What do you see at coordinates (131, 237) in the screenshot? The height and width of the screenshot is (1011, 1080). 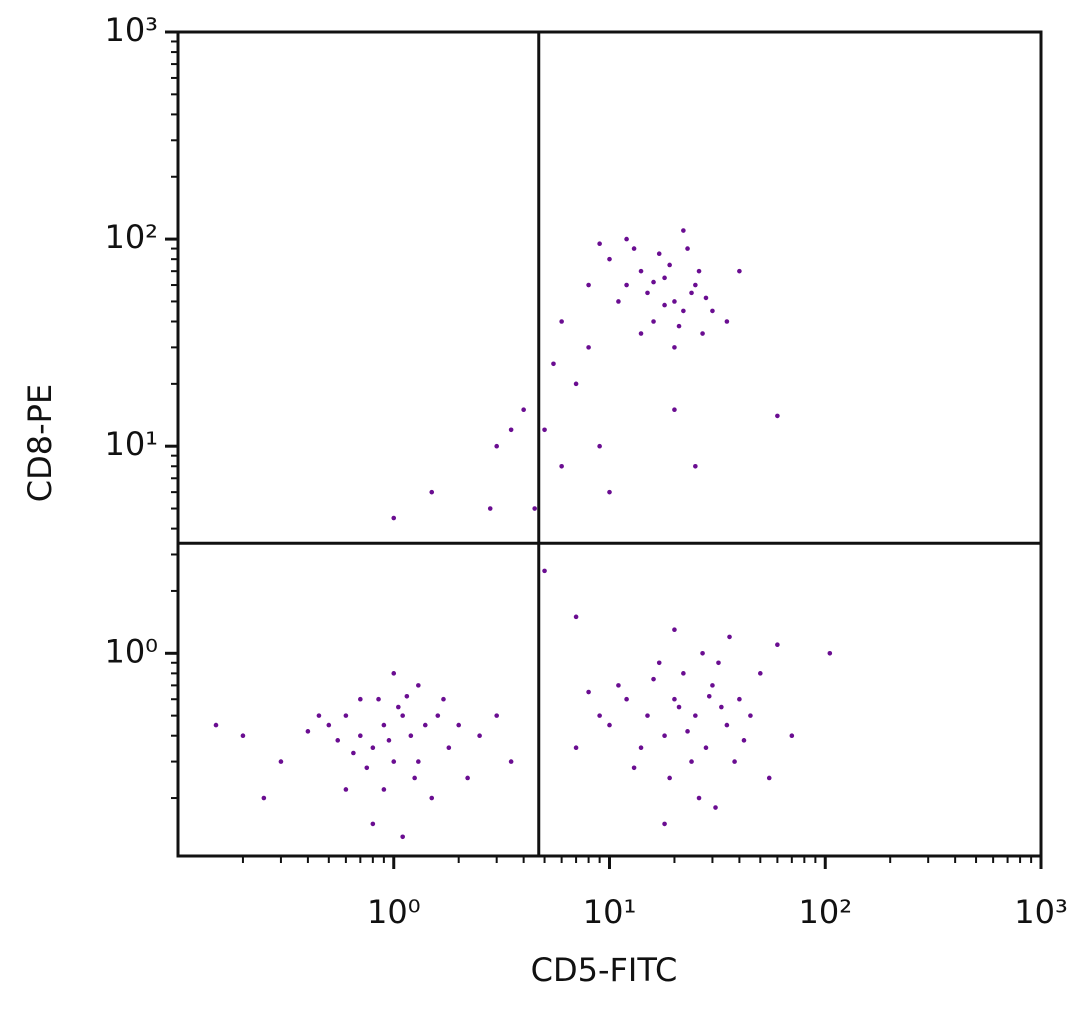 I see `y-tick-label: 10²` at bounding box center [131, 237].